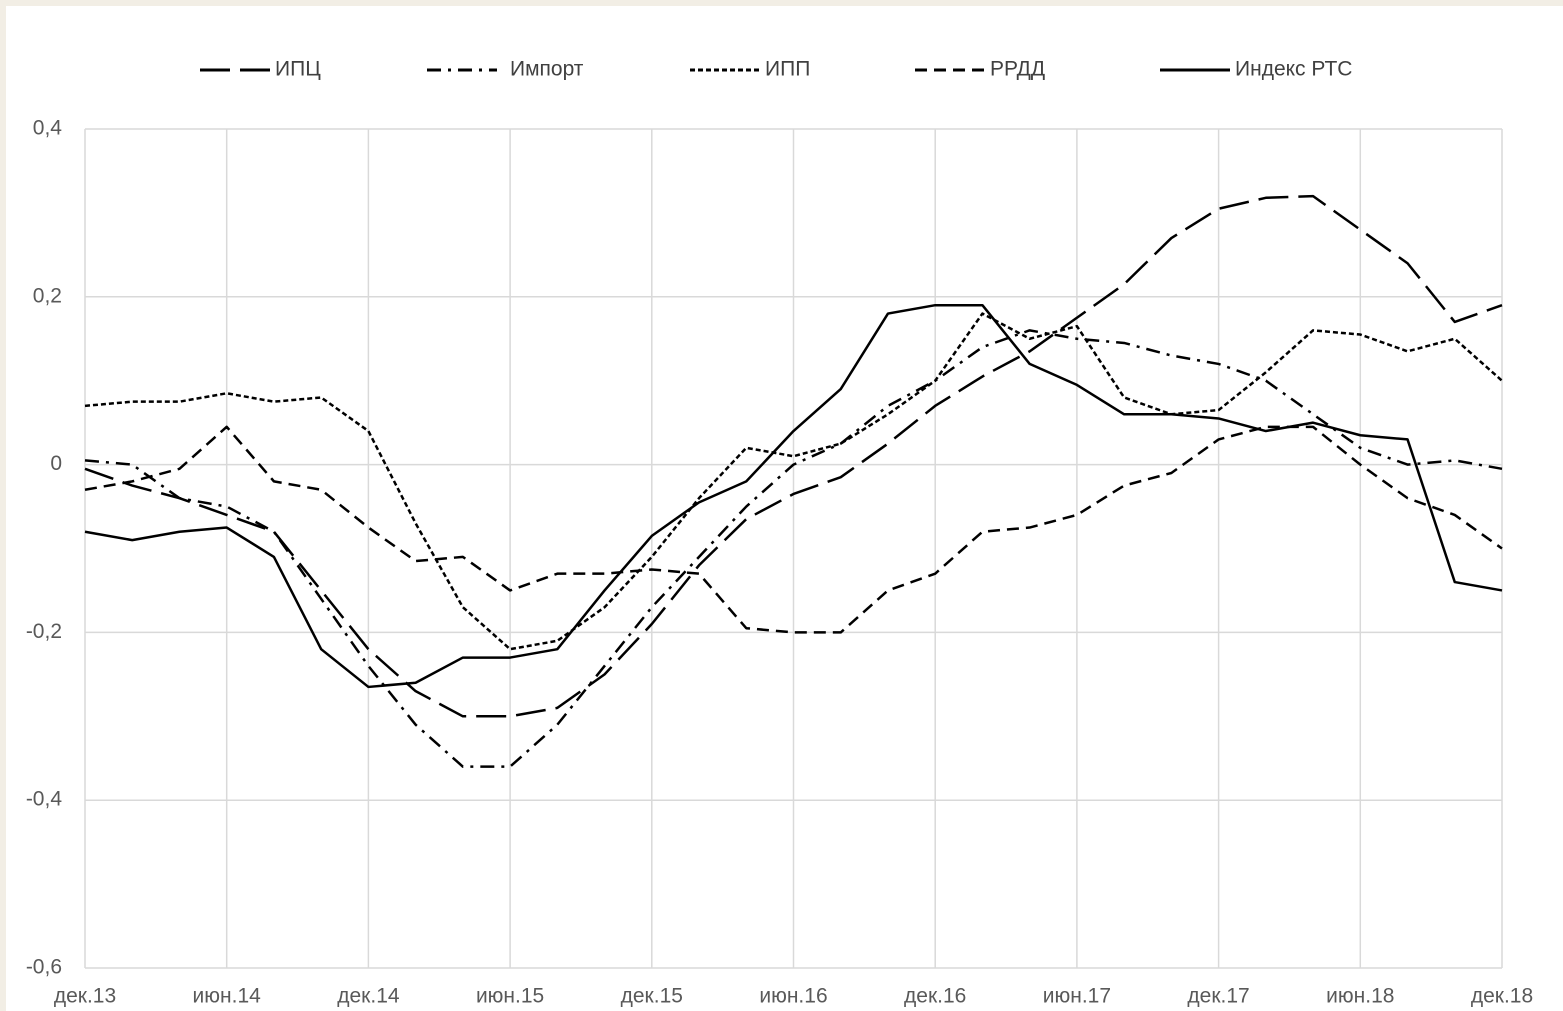 The height and width of the screenshot is (1011, 1563). I want to click on x-tick-label: дек.14, so click(368, 996).